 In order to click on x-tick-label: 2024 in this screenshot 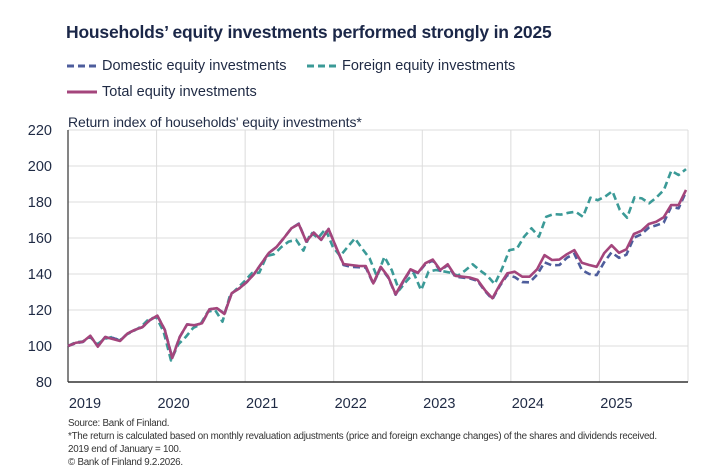, I will do `click(528, 404)`.